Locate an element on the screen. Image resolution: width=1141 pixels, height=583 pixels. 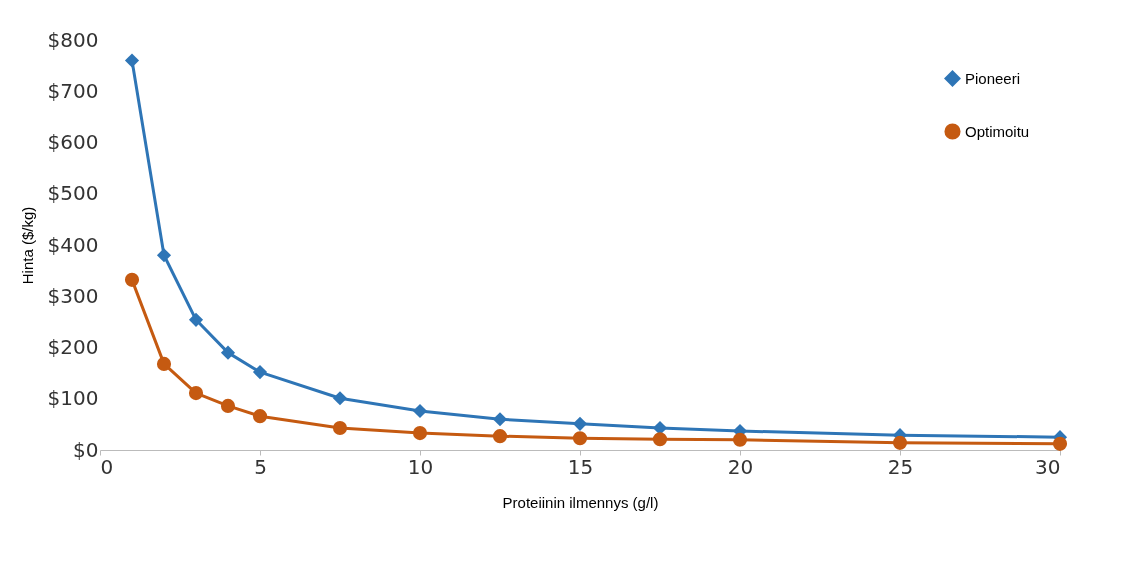
y-axis-title: Hinta ($/kg) is located at coordinates (27, 245).